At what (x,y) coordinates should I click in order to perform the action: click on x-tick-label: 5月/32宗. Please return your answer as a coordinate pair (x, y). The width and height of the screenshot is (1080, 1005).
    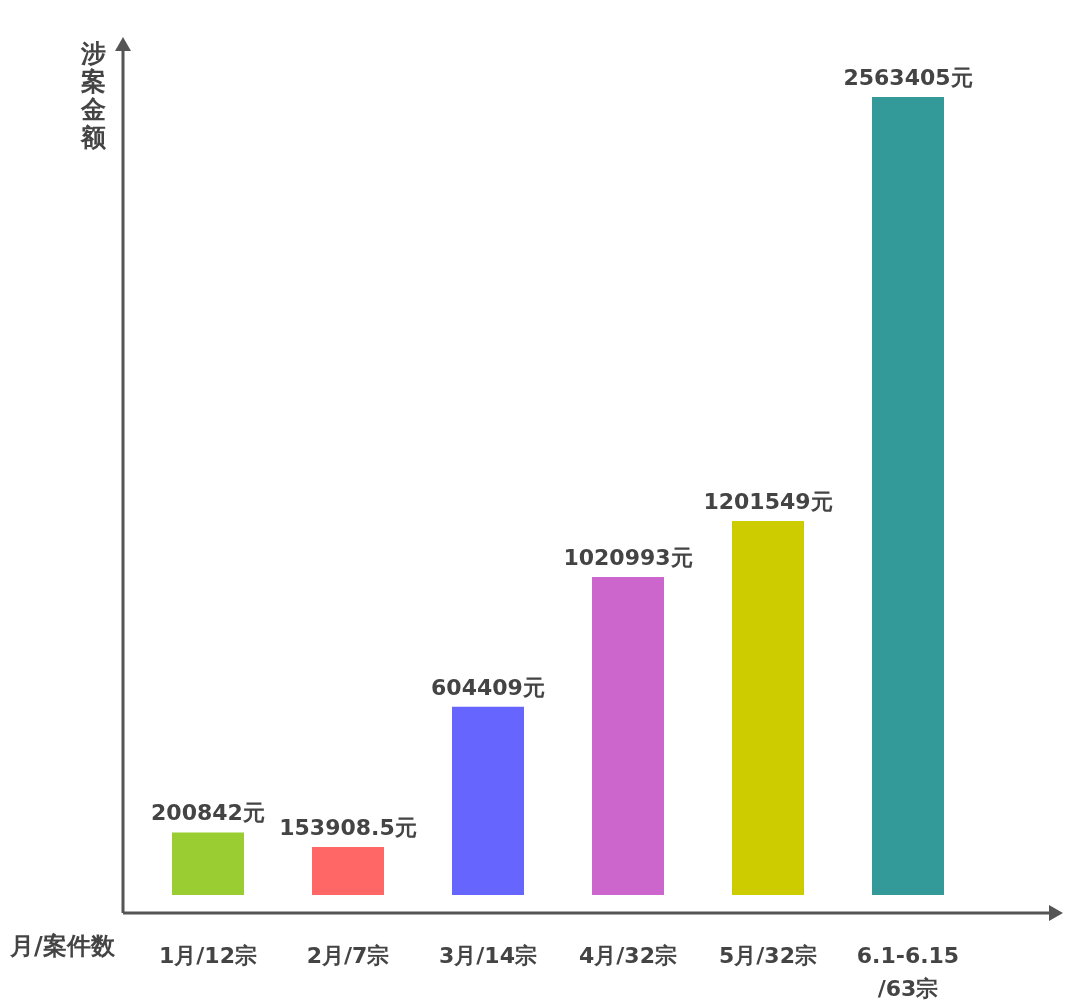
    Looking at the image, I should click on (768, 955).